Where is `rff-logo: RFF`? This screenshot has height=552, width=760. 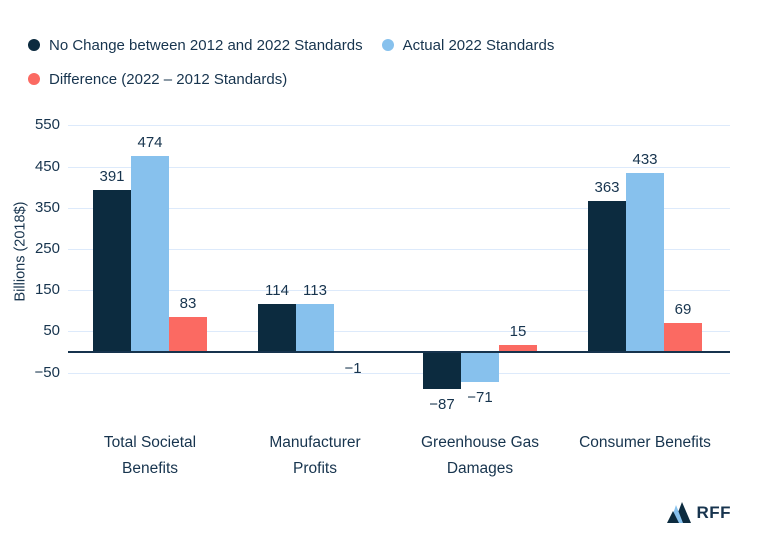 rff-logo: RFF is located at coordinates (699, 512).